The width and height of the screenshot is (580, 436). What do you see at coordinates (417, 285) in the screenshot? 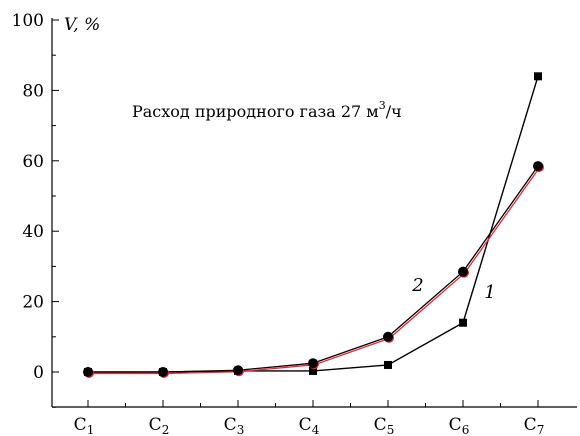
I see `series-2-label: 2` at bounding box center [417, 285].